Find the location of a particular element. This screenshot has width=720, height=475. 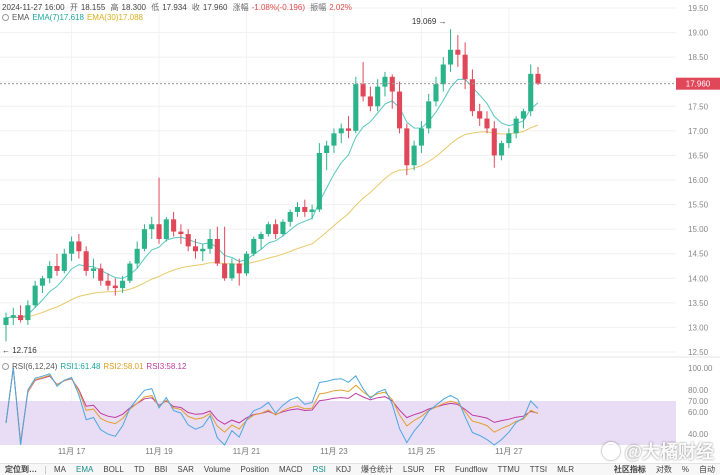

toolbar-community: 社区指标 is located at coordinates (629, 469).